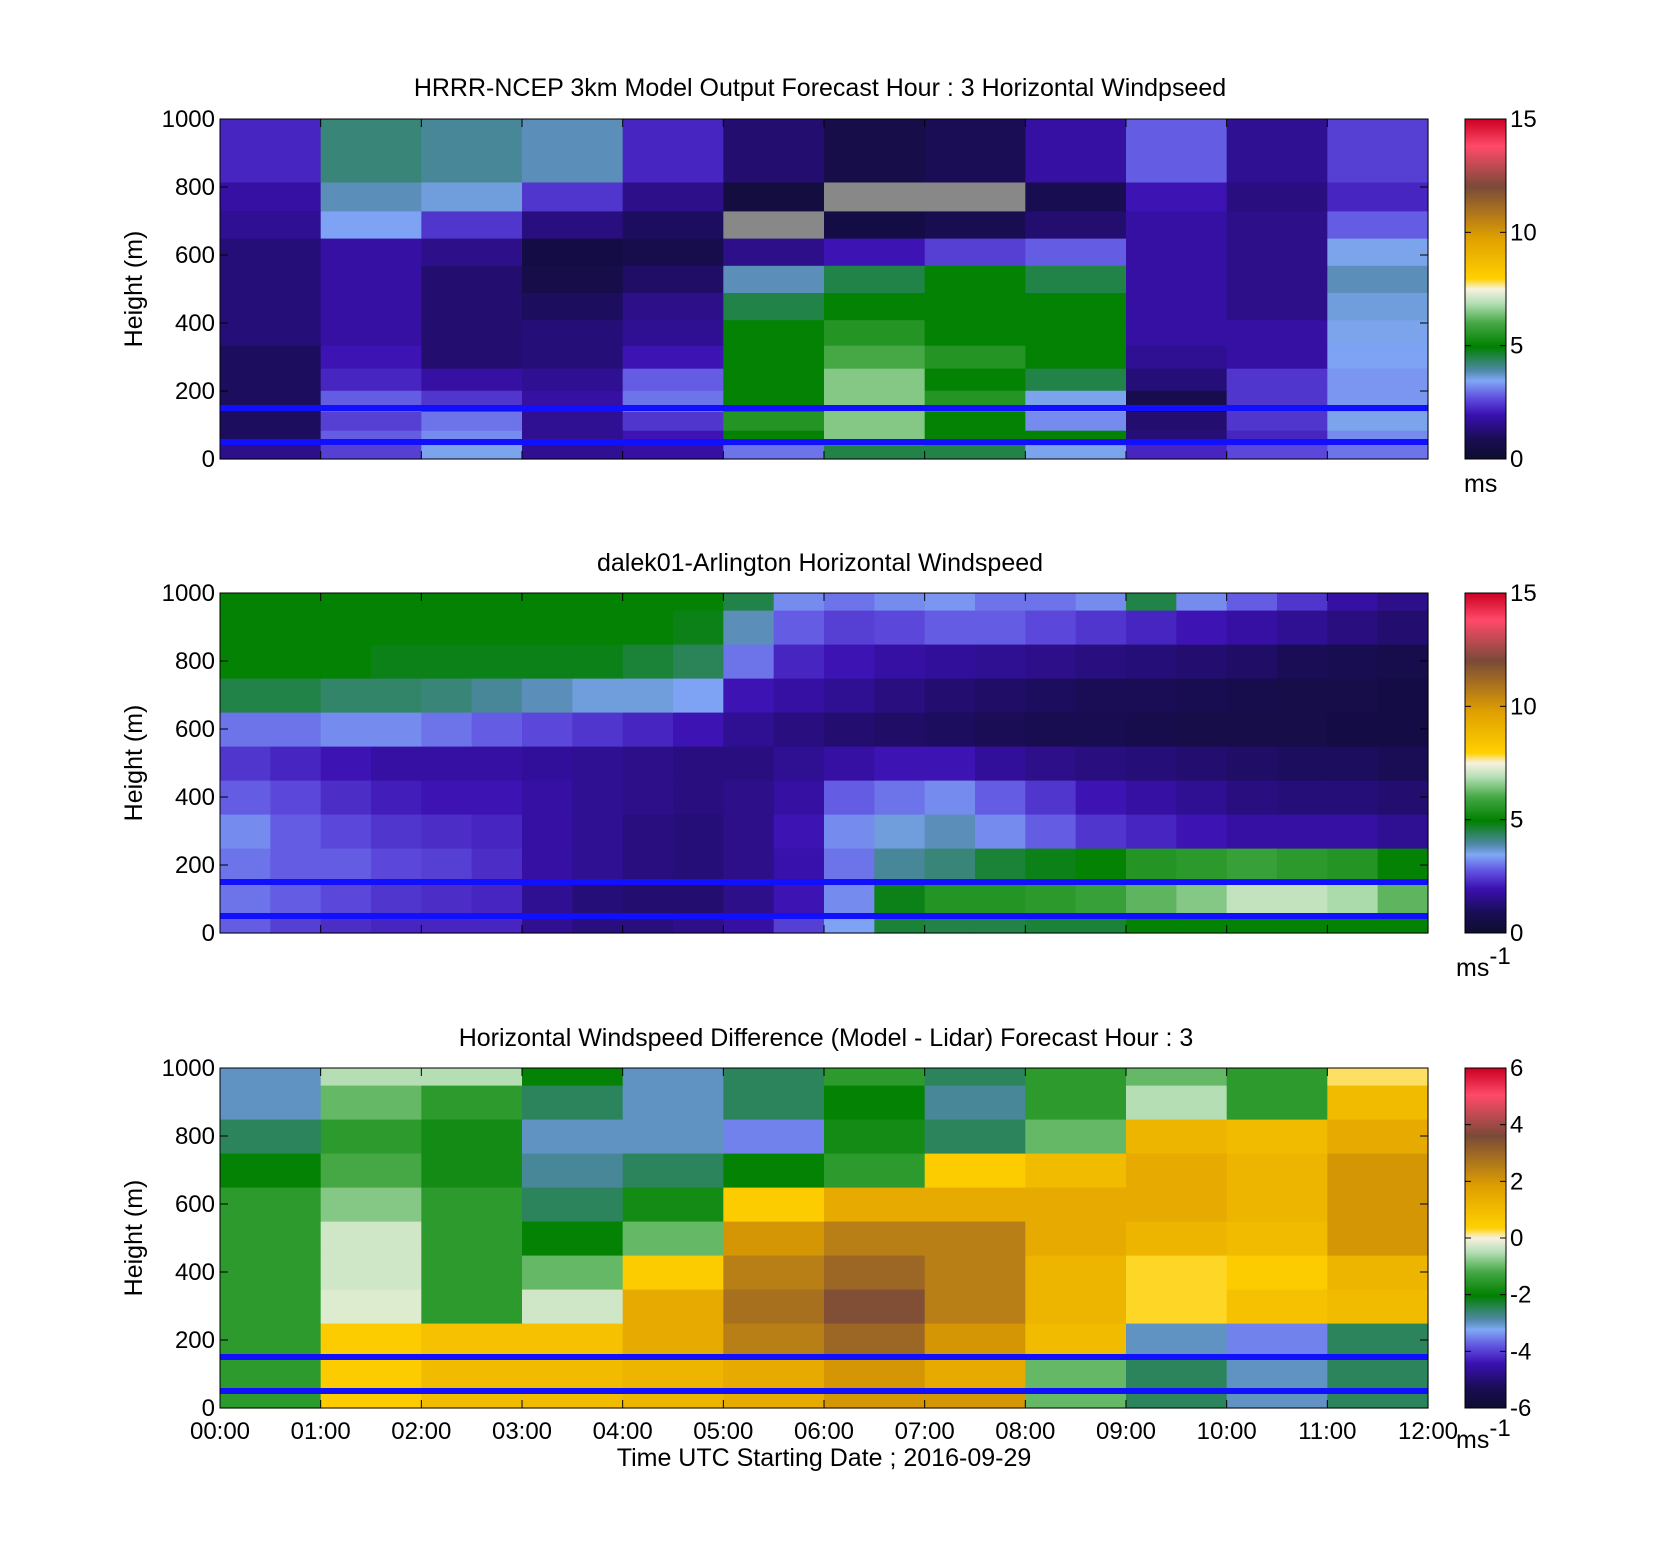 The height and width of the screenshot is (1561, 1680). I want to click on colorbar-unit: ms-1, so click(1483, 1434).